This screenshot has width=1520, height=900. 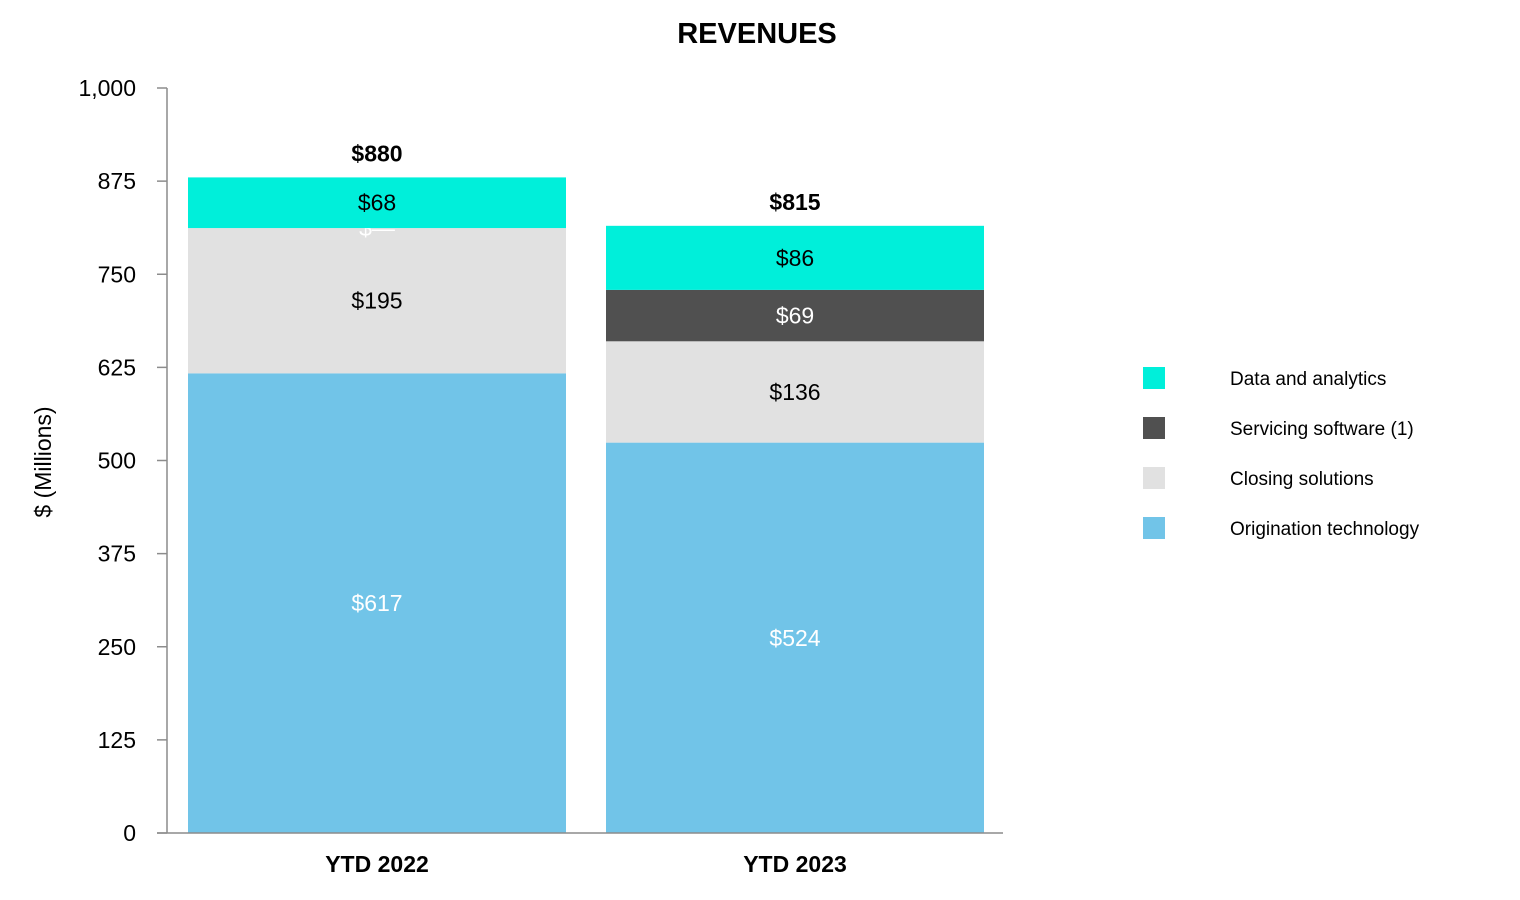 I want to click on segment-label: $86, so click(x=795, y=258).